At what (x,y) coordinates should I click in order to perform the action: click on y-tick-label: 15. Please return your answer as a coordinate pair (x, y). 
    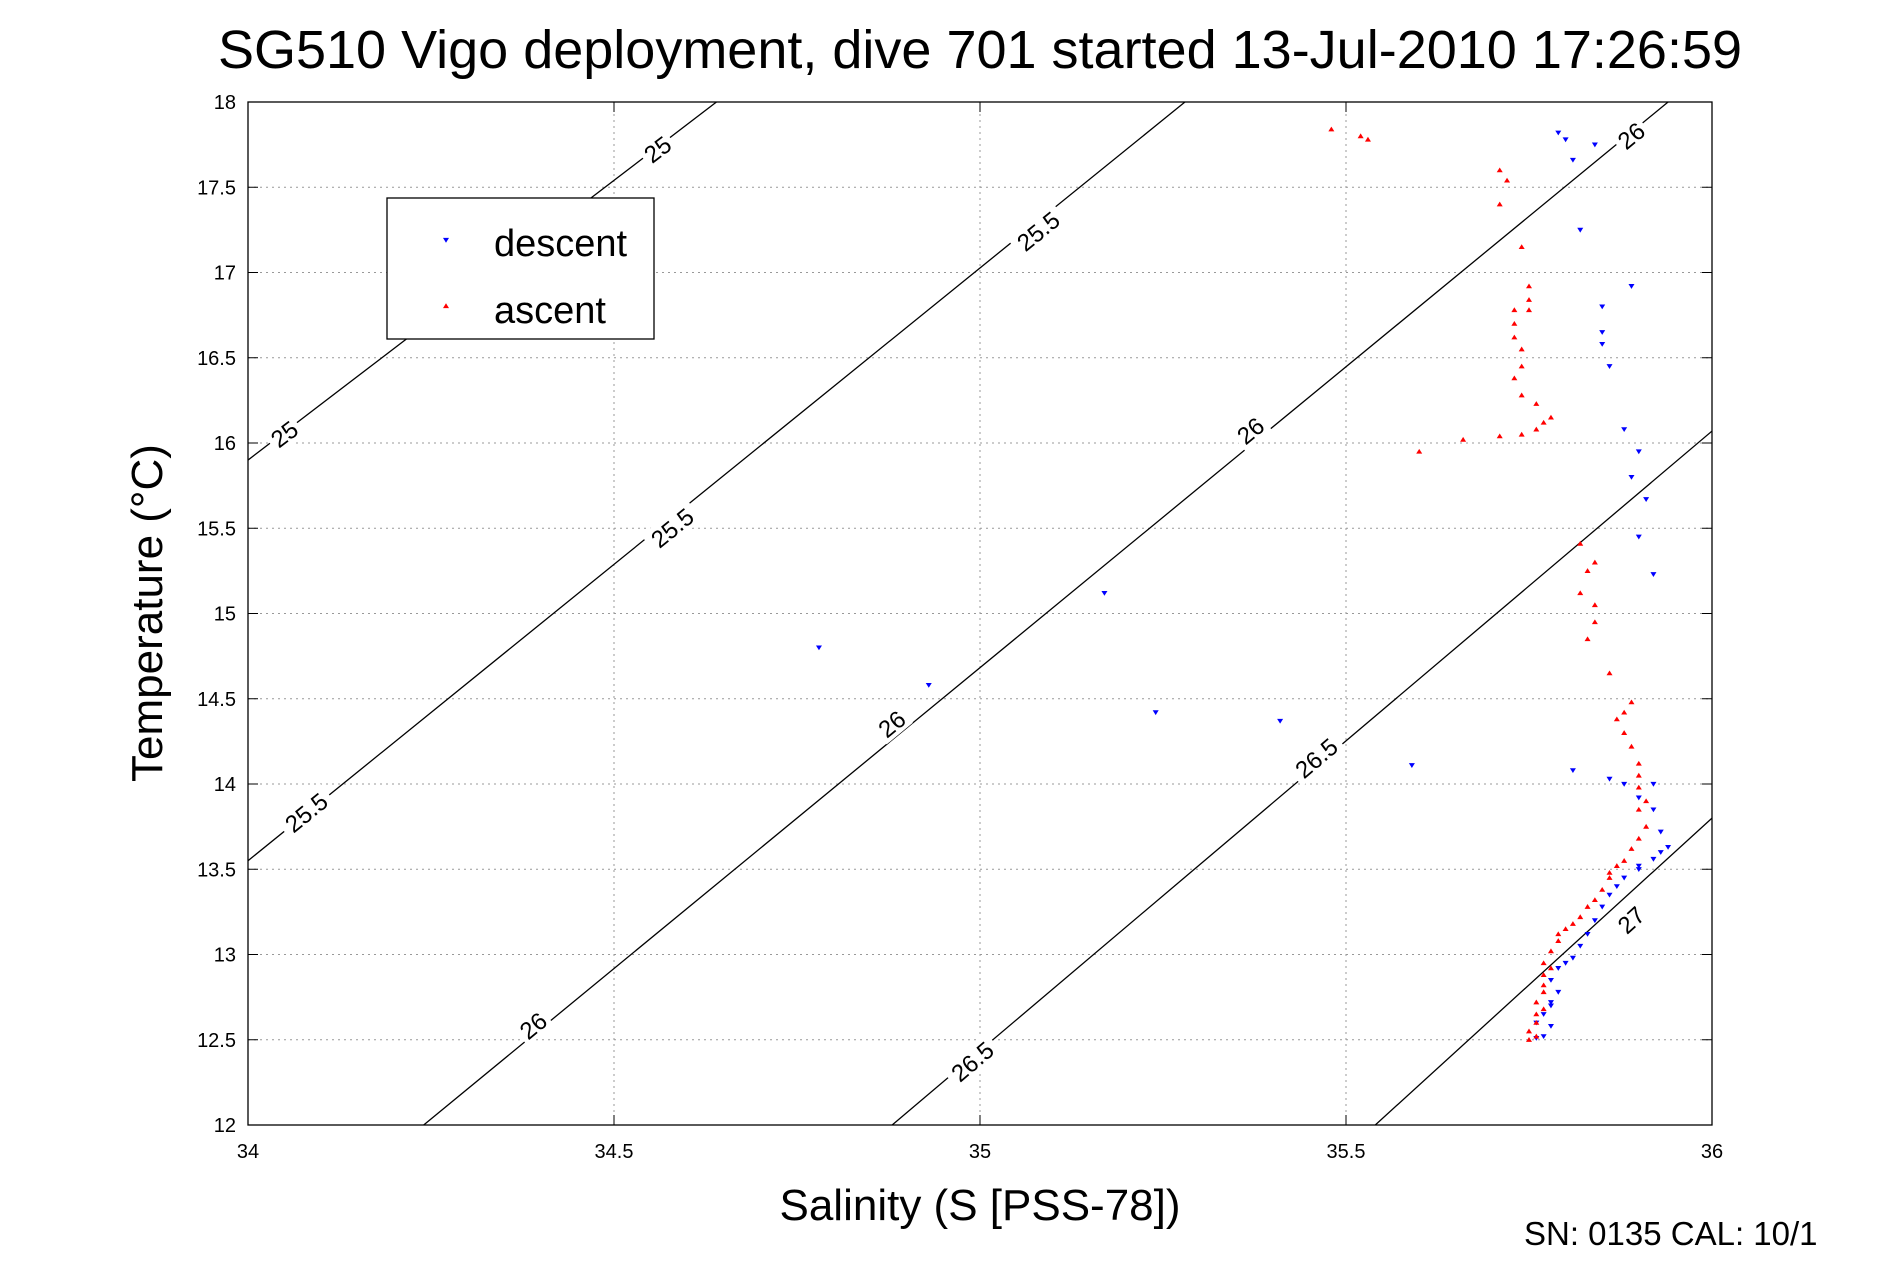
    Looking at the image, I should click on (225, 615).